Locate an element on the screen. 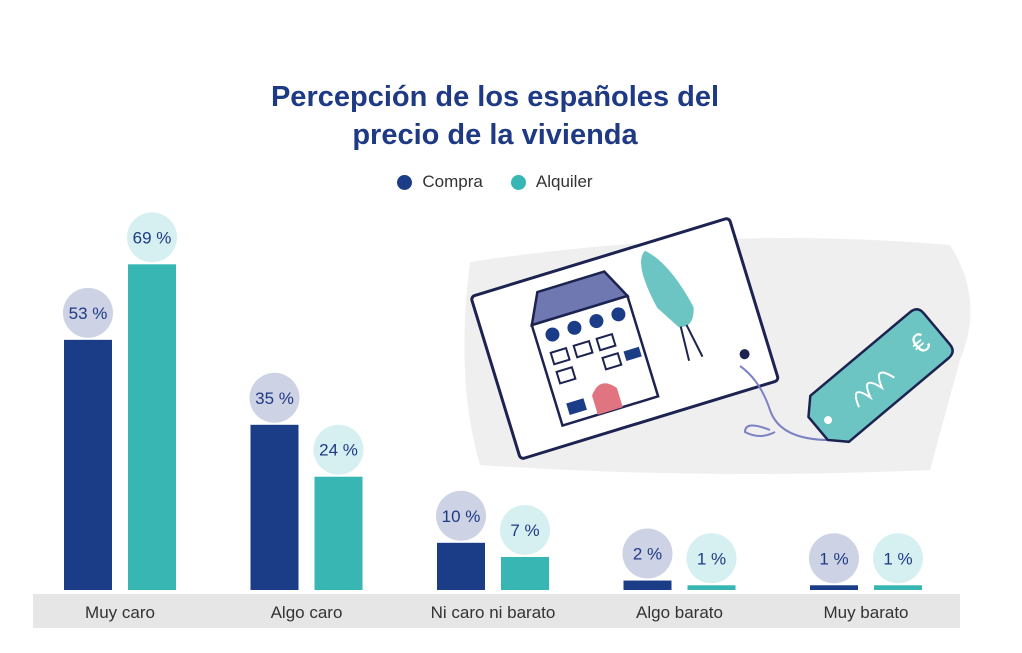  category-label: Muy barato is located at coordinates (865, 612).